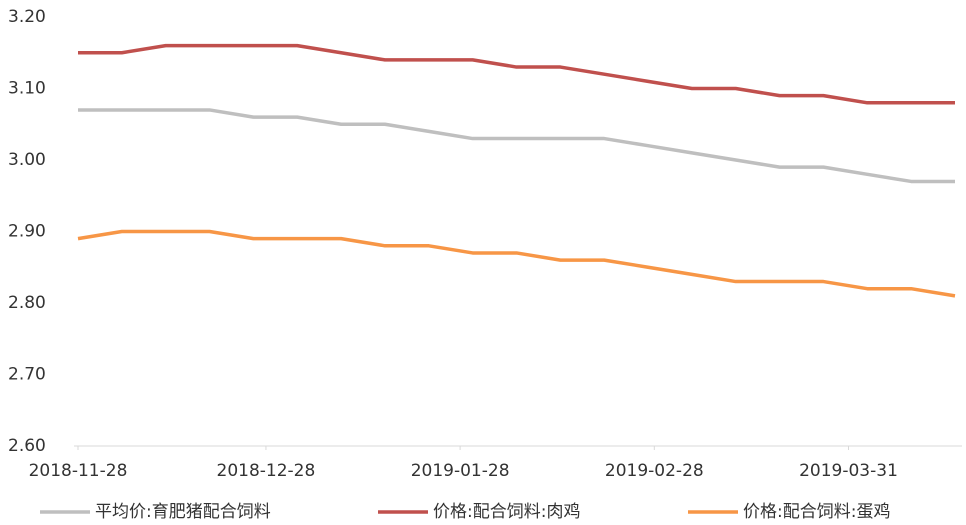  What do you see at coordinates (27, 17) in the screenshot?
I see `y-tick-label: 3.20` at bounding box center [27, 17].